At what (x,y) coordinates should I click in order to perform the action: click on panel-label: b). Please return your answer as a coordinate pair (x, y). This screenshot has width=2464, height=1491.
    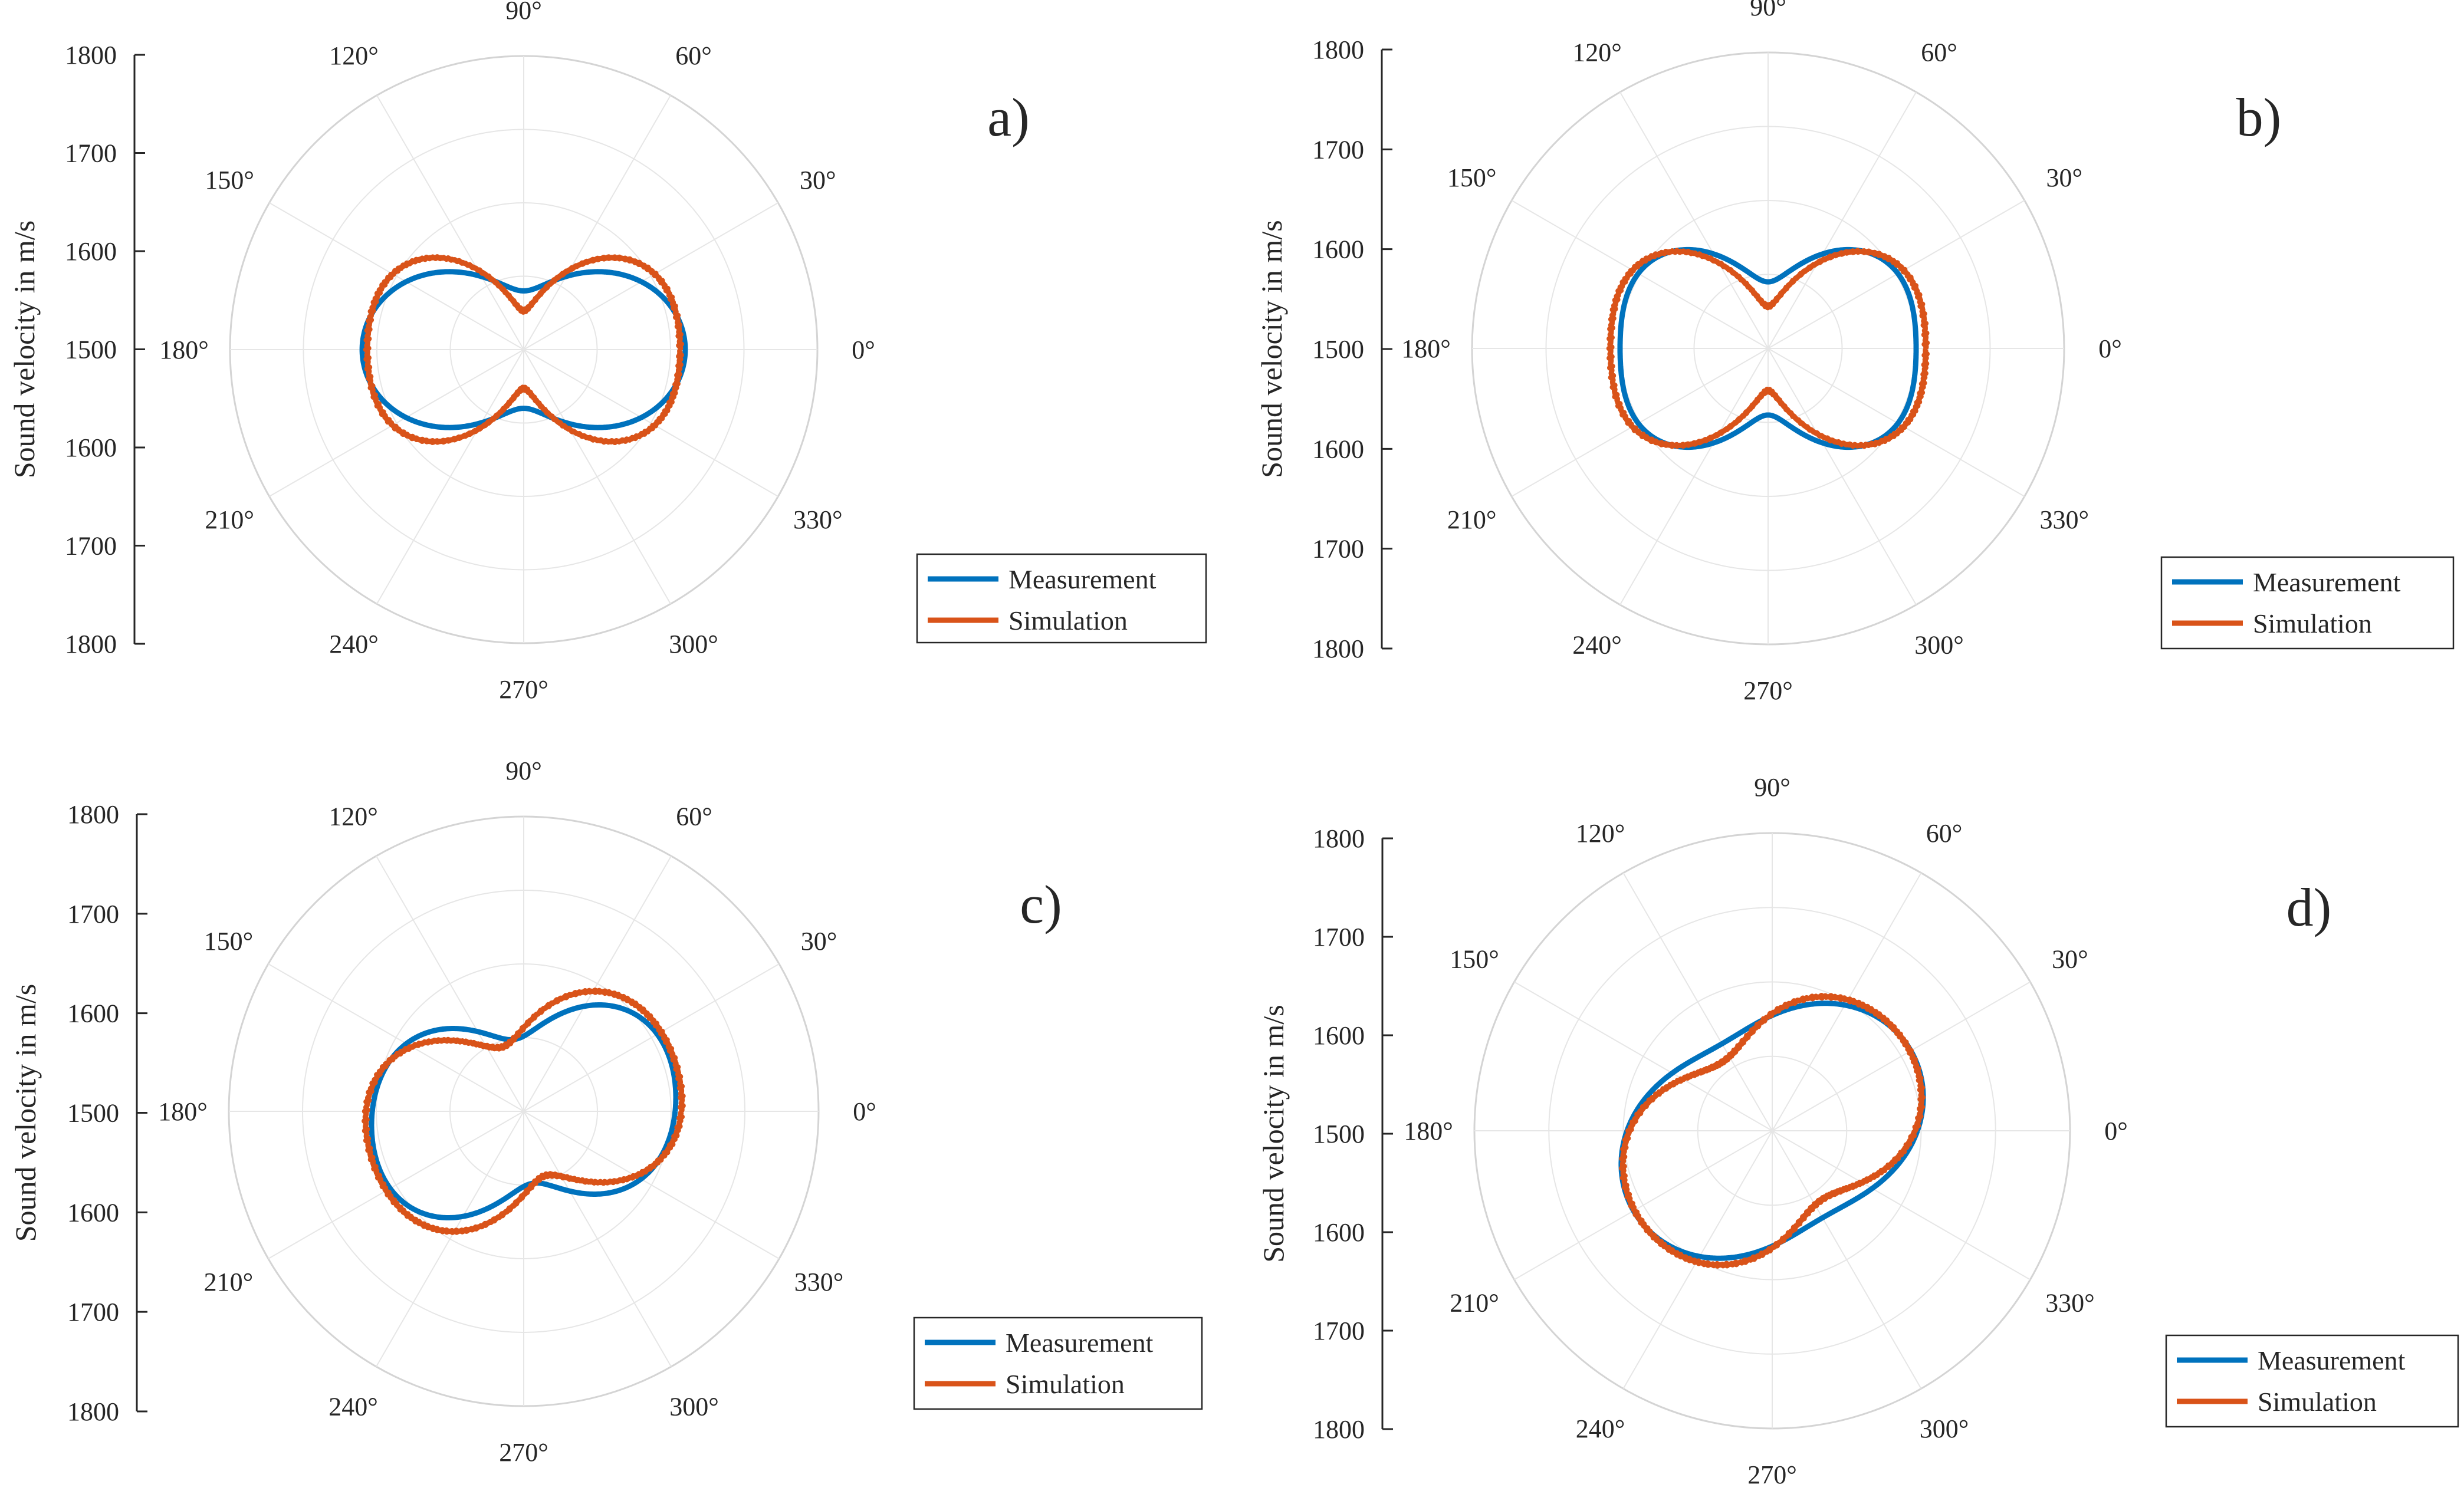
    Looking at the image, I should click on (2259, 117).